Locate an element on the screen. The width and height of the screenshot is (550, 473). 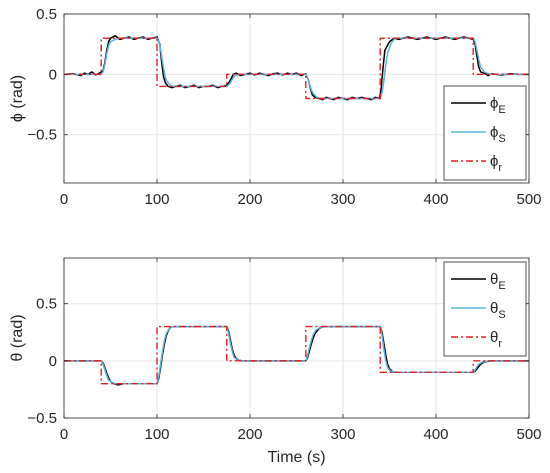
legend-label: θr is located at coordinates (496, 339).